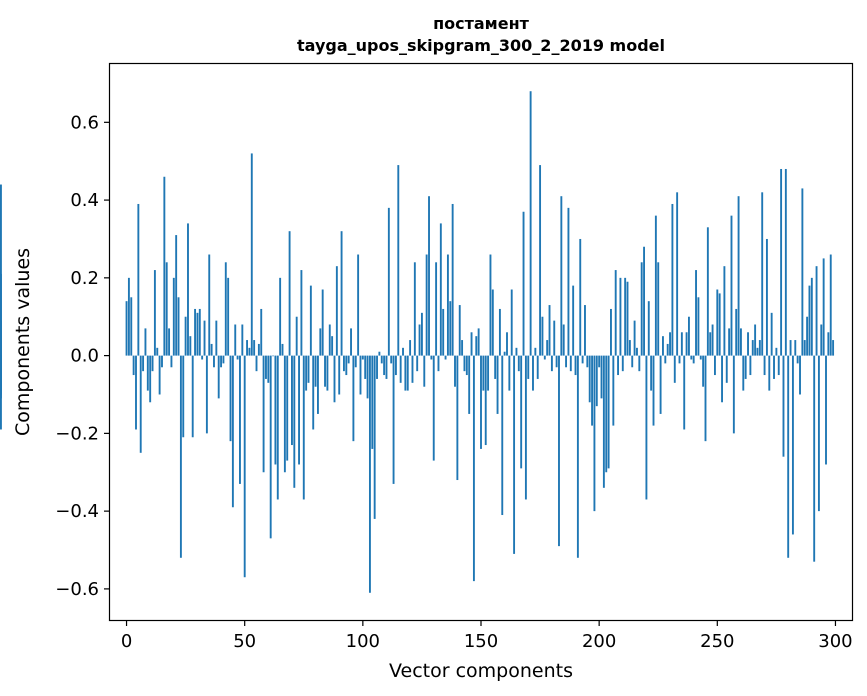  Describe the element at coordinates (481, 23) in the screenshot. I see `chart-title: постамент` at that location.